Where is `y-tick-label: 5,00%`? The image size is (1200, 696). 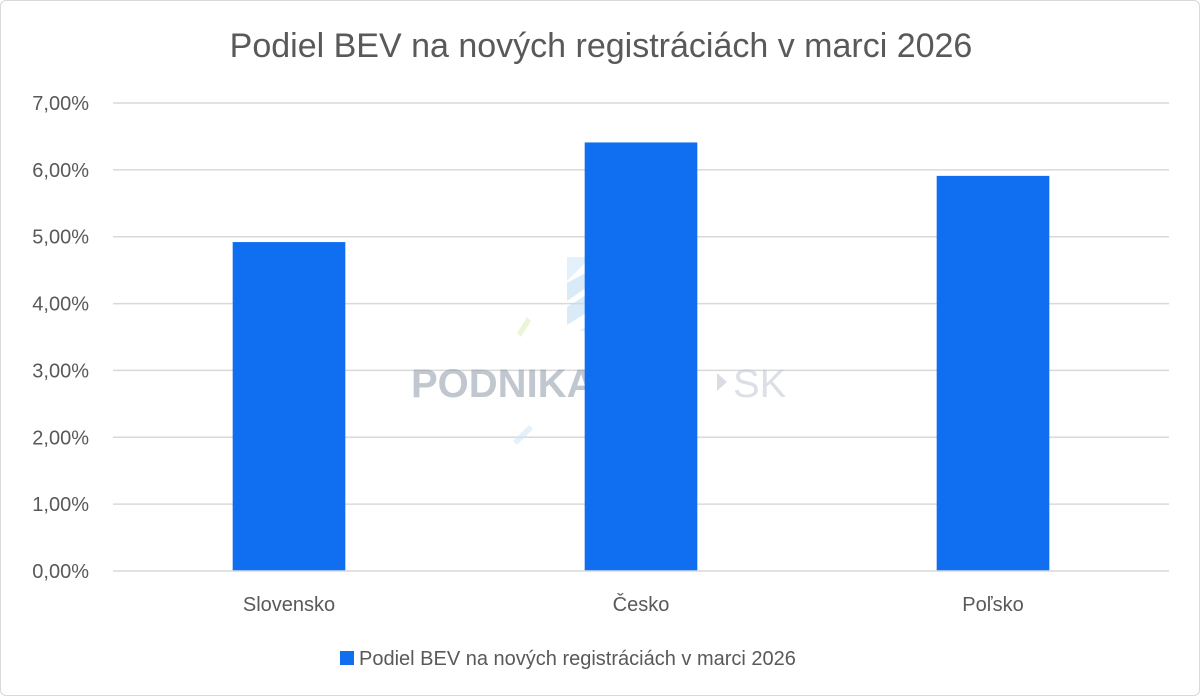 y-tick-label: 5,00% is located at coordinates (60, 238).